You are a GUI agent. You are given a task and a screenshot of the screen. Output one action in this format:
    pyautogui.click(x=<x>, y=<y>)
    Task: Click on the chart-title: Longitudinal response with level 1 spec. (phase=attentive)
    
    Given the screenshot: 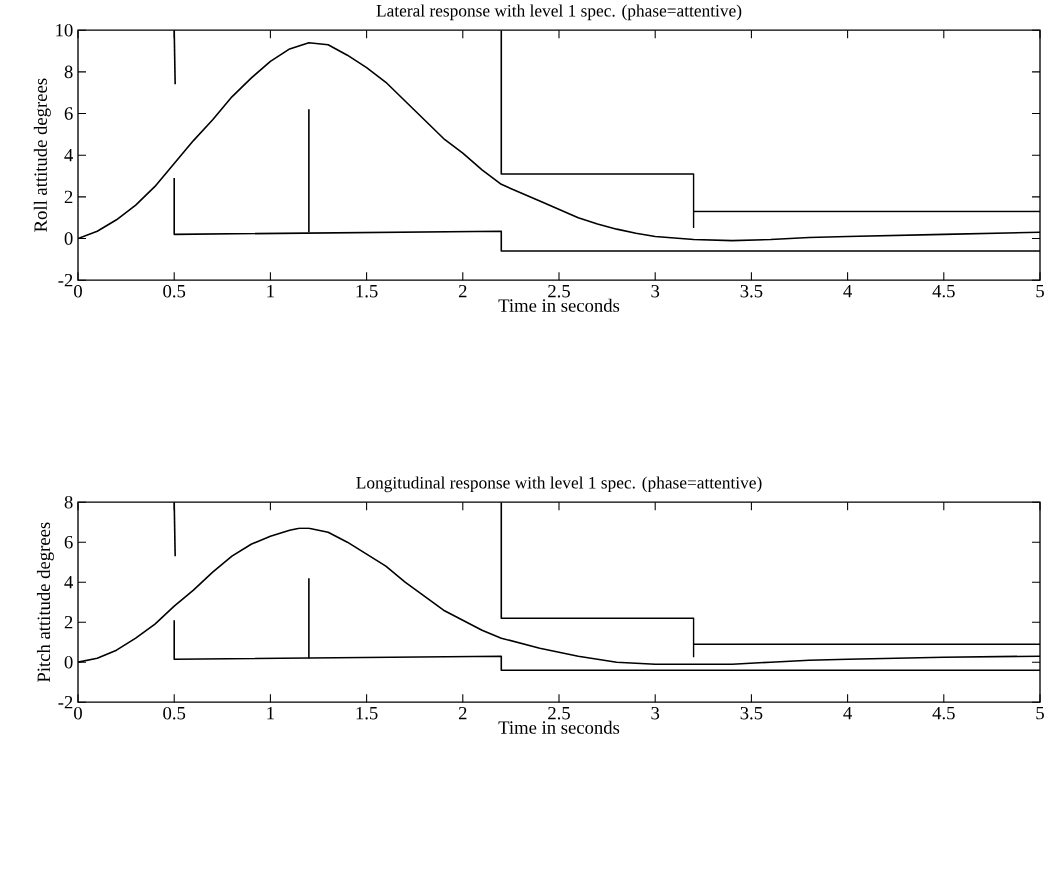 What is the action you would take?
    pyautogui.click(x=559, y=484)
    